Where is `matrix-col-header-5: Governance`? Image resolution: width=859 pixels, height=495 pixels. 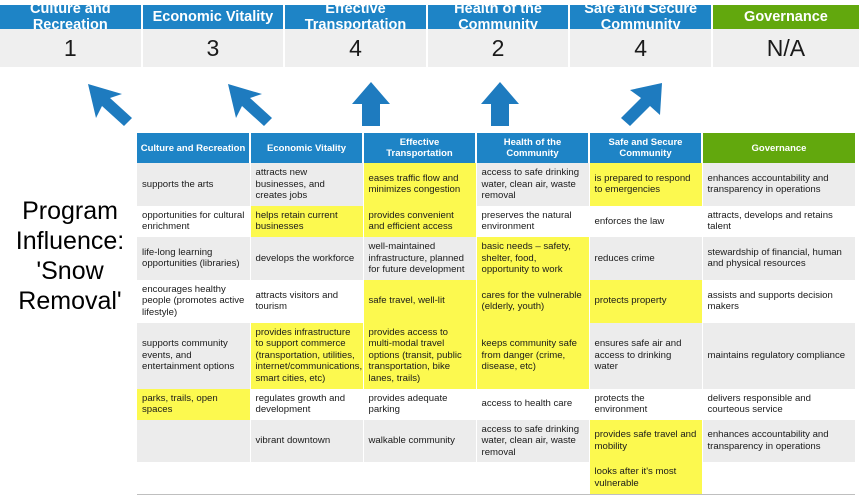
matrix-col-header-5: Governance is located at coordinates (778, 148).